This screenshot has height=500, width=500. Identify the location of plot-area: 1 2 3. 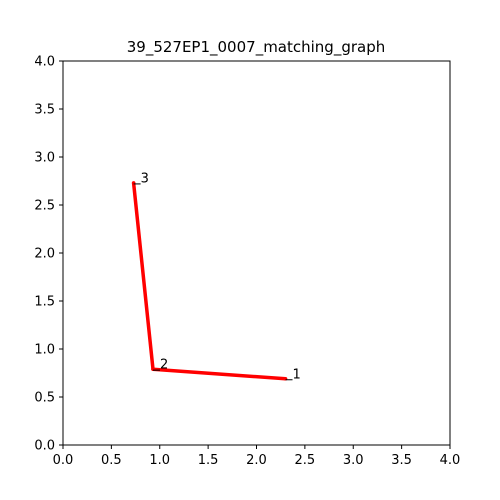
(216, 276).